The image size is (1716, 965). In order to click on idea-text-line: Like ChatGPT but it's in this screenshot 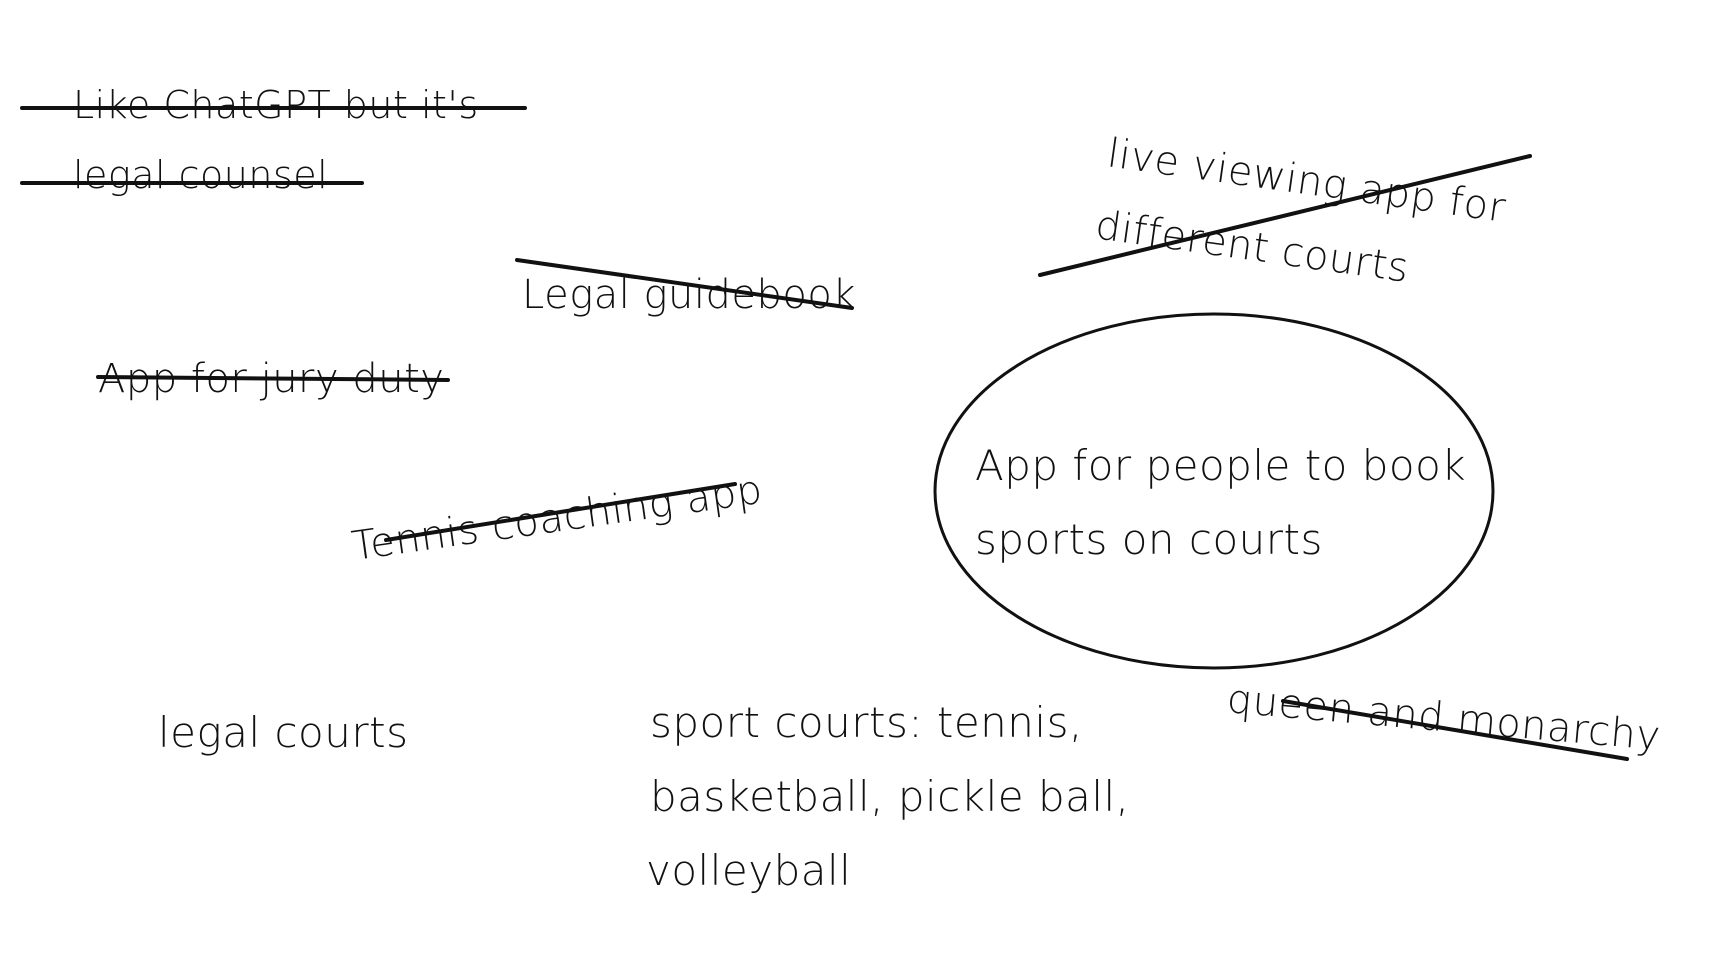, I will do `click(276, 105)`.